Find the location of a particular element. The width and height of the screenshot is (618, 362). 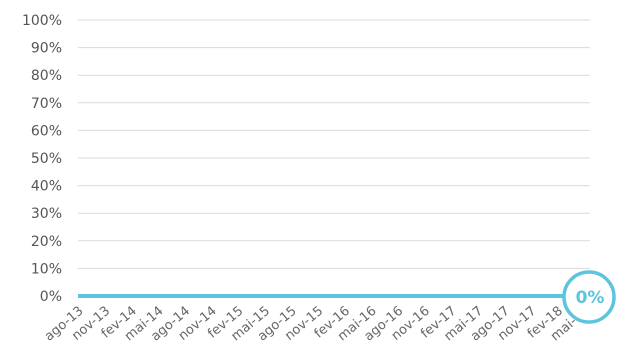

y-tick-label: 60% is located at coordinates (46, 131).